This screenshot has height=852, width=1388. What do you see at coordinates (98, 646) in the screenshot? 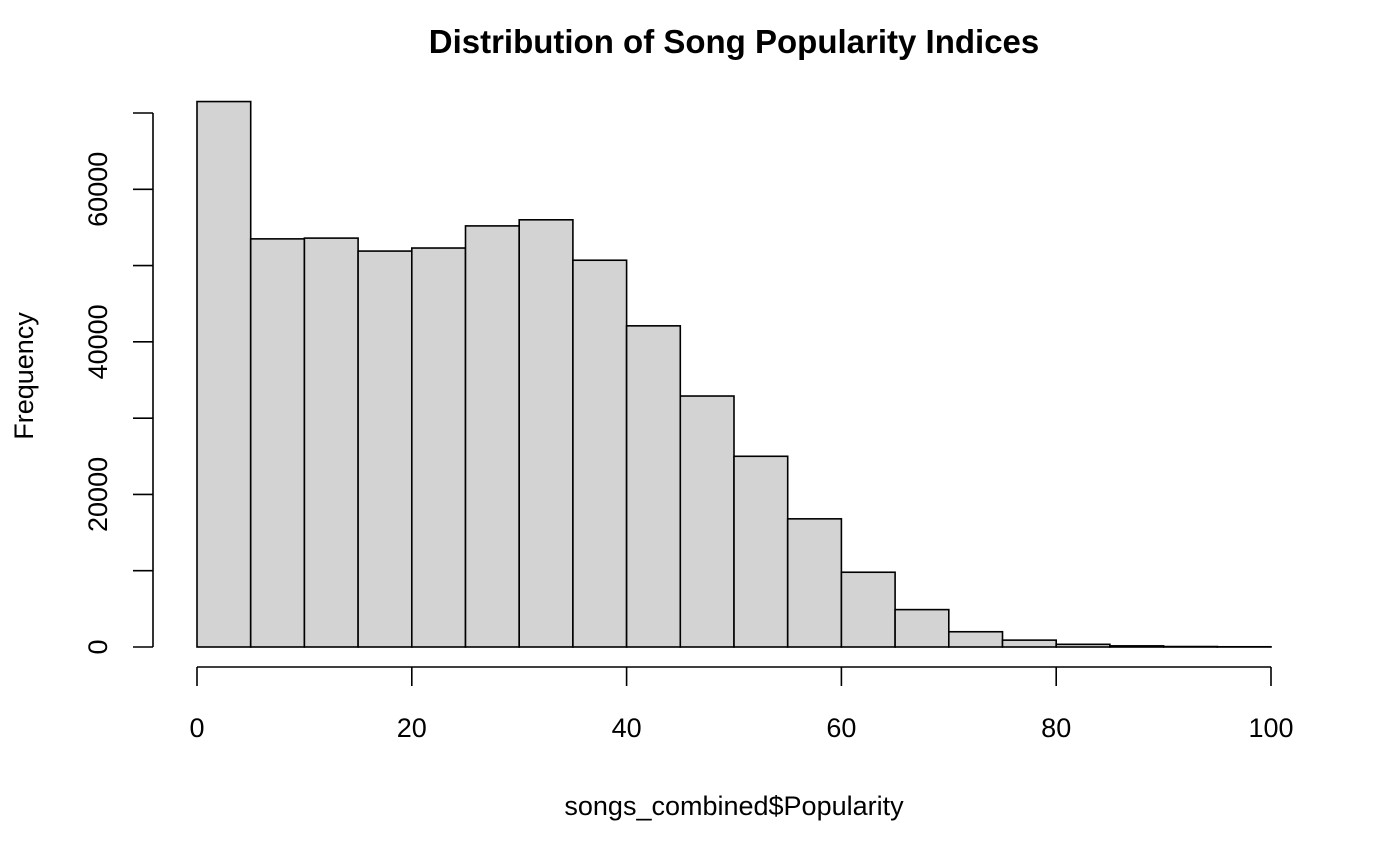
I see `y-tick-label-0: 0` at bounding box center [98, 646].